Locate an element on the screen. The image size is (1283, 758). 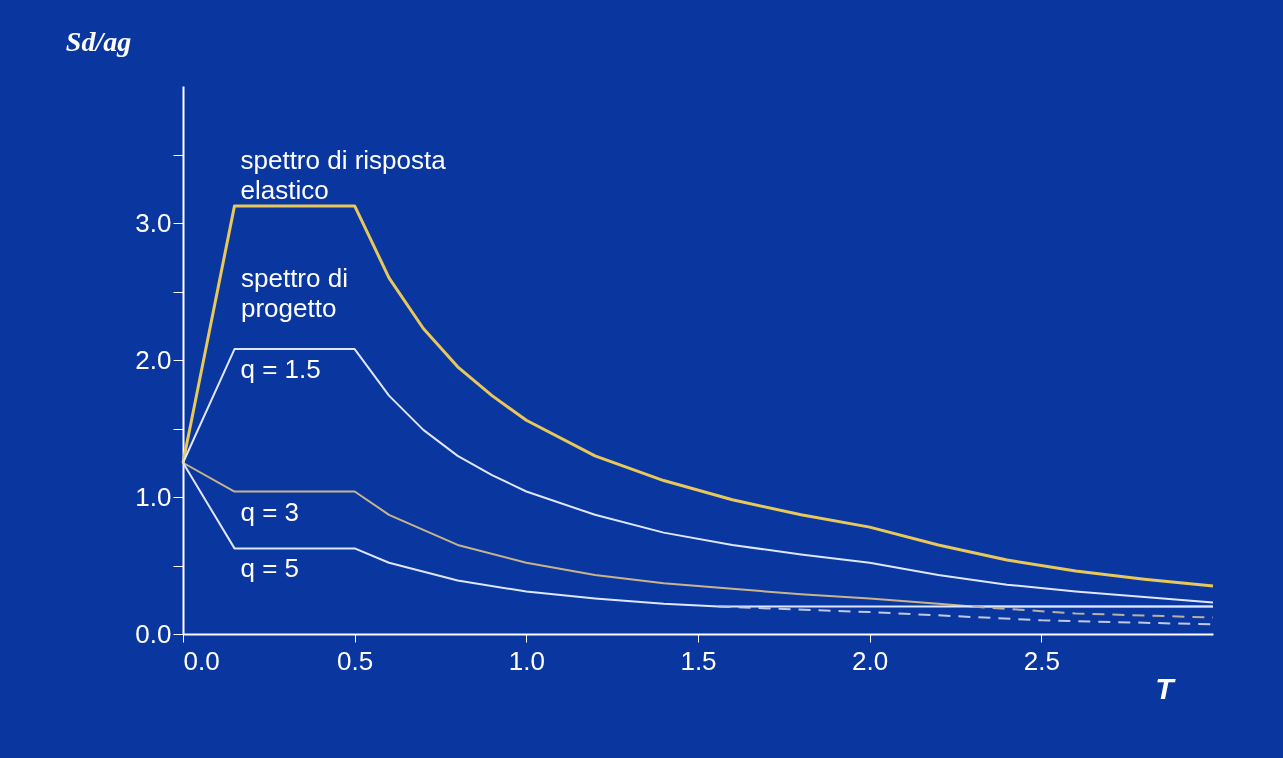
y-tick-label: 0.0 is located at coordinates (153, 633).